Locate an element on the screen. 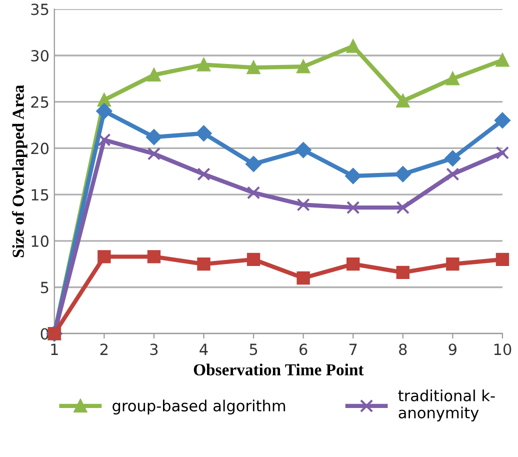 This screenshot has width=518, height=457. x-tick-label: 3 is located at coordinates (154, 350).